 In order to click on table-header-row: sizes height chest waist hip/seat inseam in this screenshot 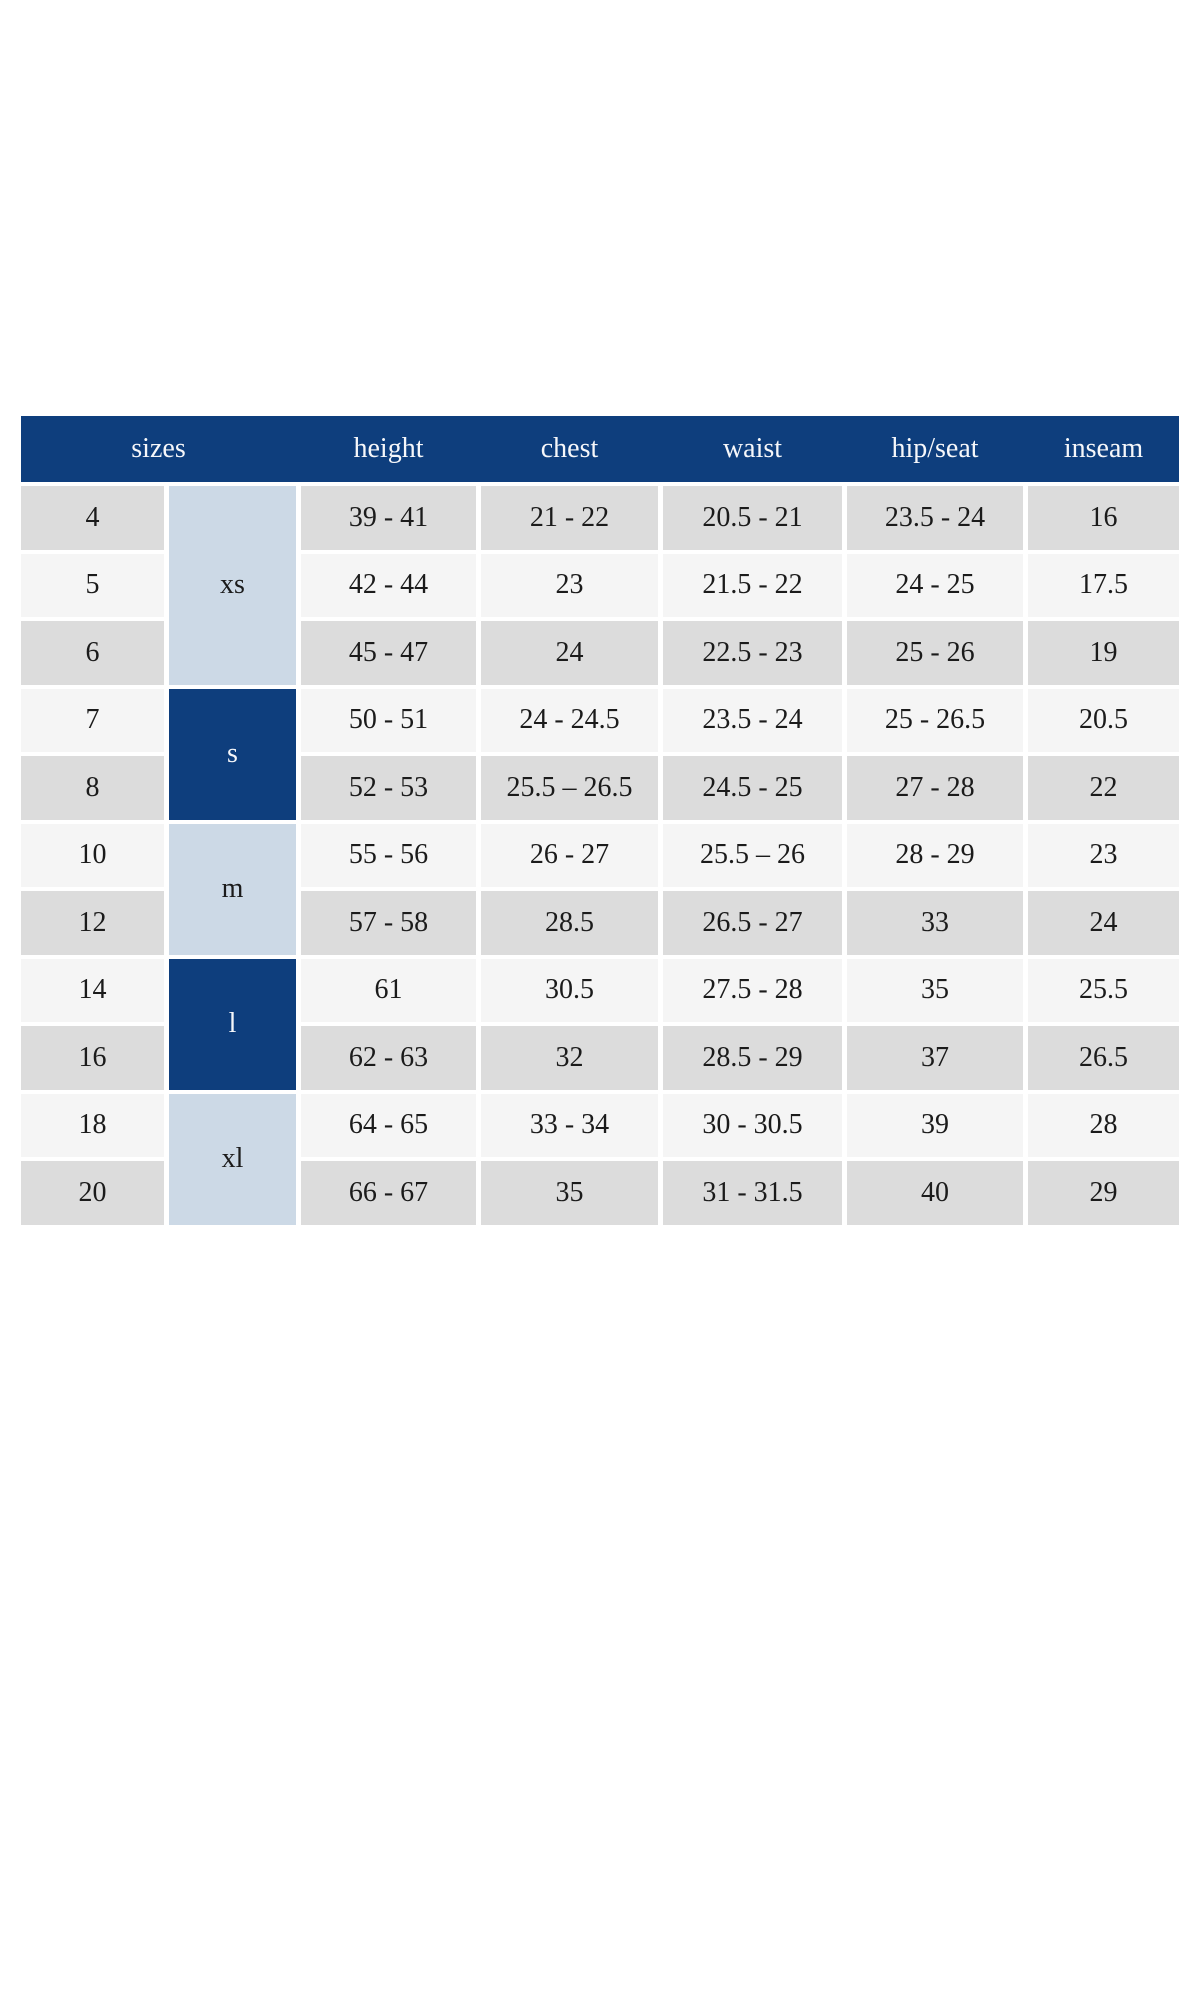, I will do `click(600, 449)`.